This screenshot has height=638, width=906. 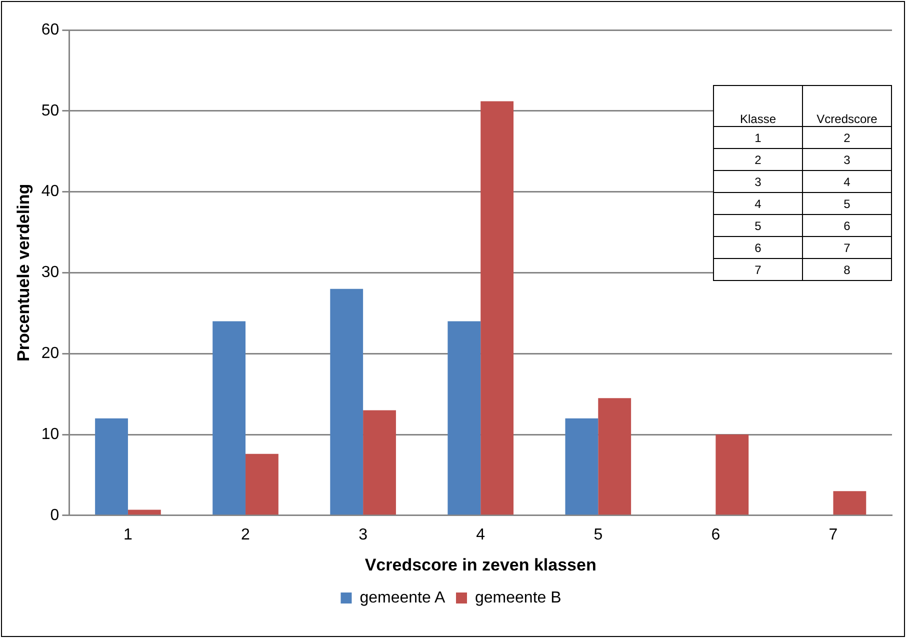 What do you see at coordinates (245, 535) in the screenshot?
I see `x-tick-label: 2` at bounding box center [245, 535].